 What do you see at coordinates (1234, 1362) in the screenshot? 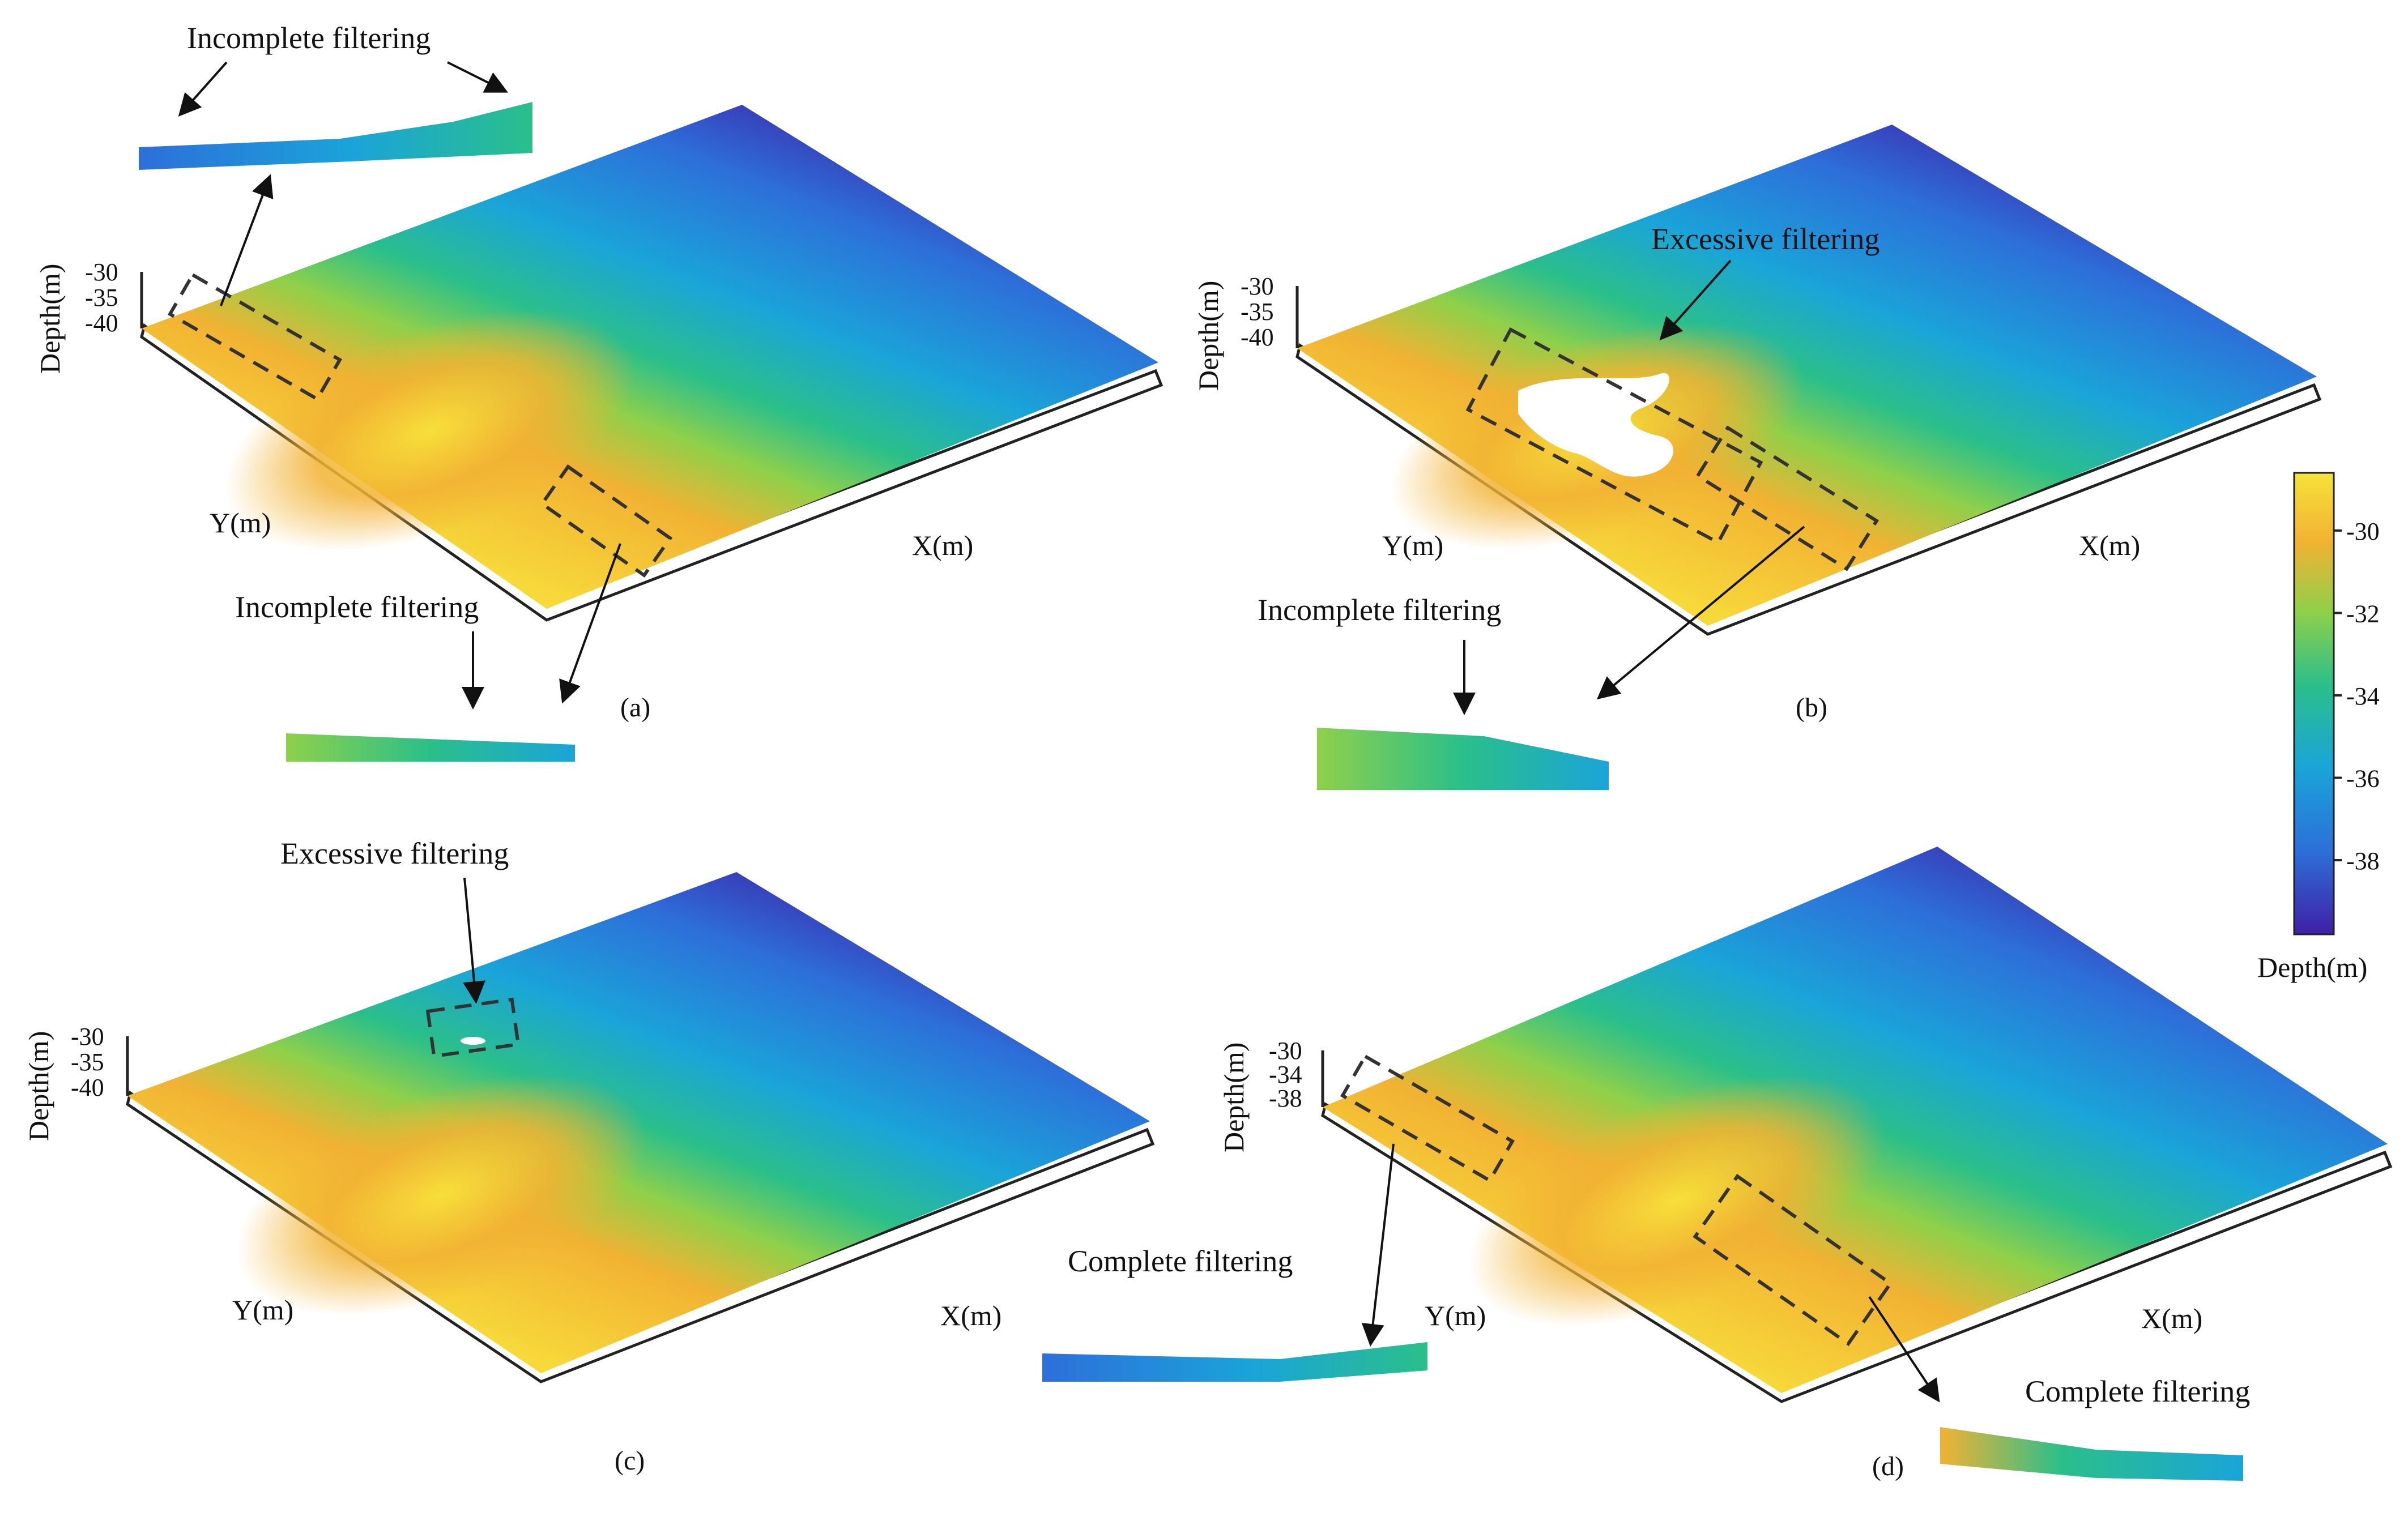
I see `panel-d-profile-left` at bounding box center [1234, 1362].